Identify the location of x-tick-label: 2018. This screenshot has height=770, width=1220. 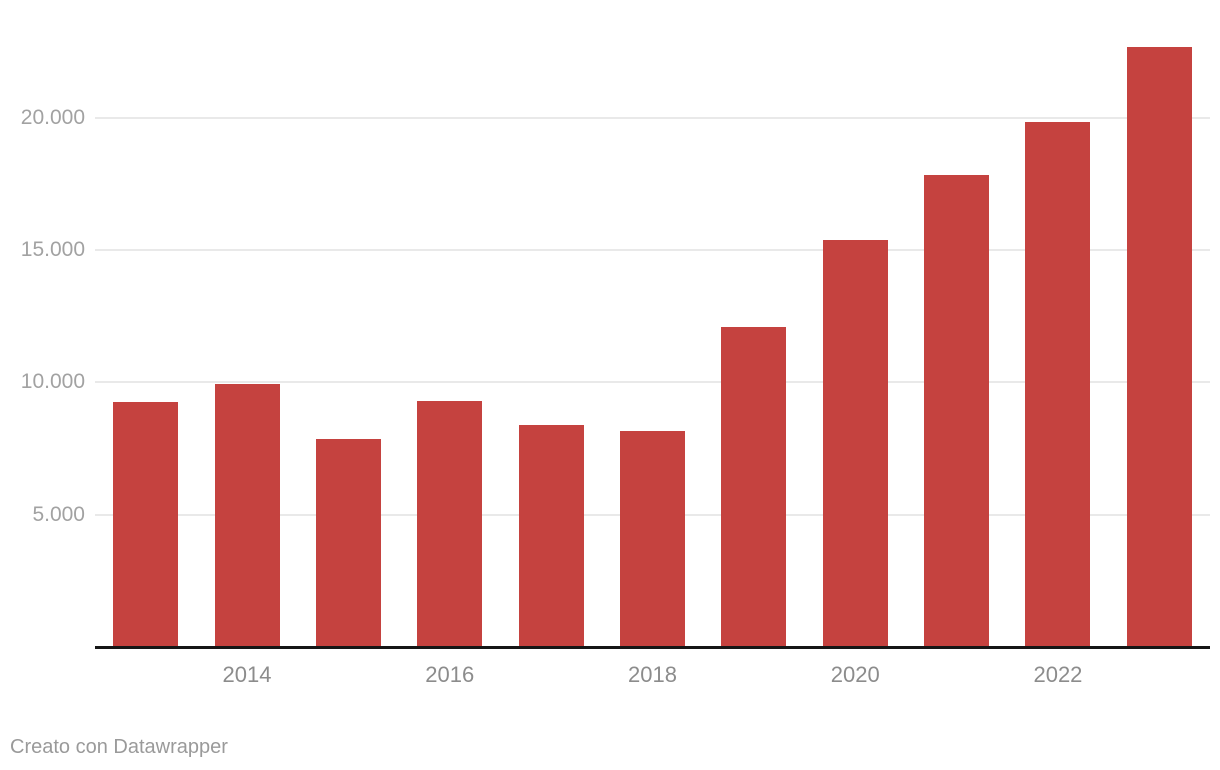
(652, 674).